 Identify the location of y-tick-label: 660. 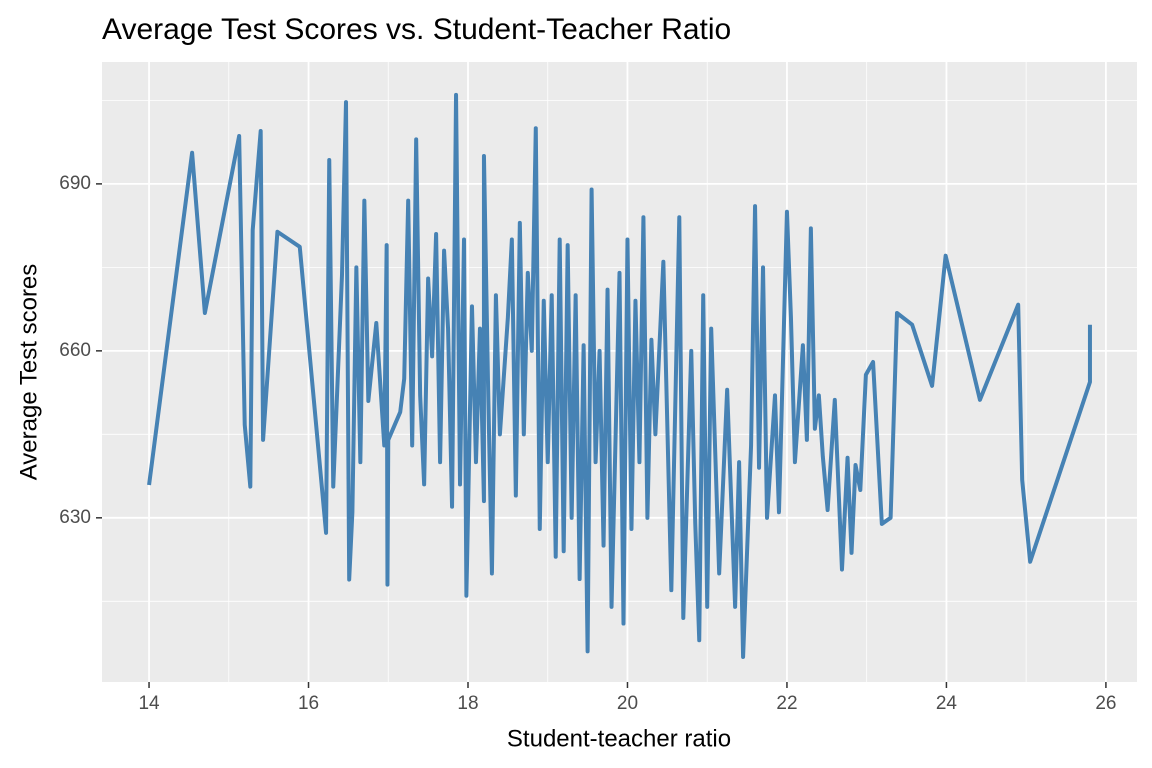
(75, 350).